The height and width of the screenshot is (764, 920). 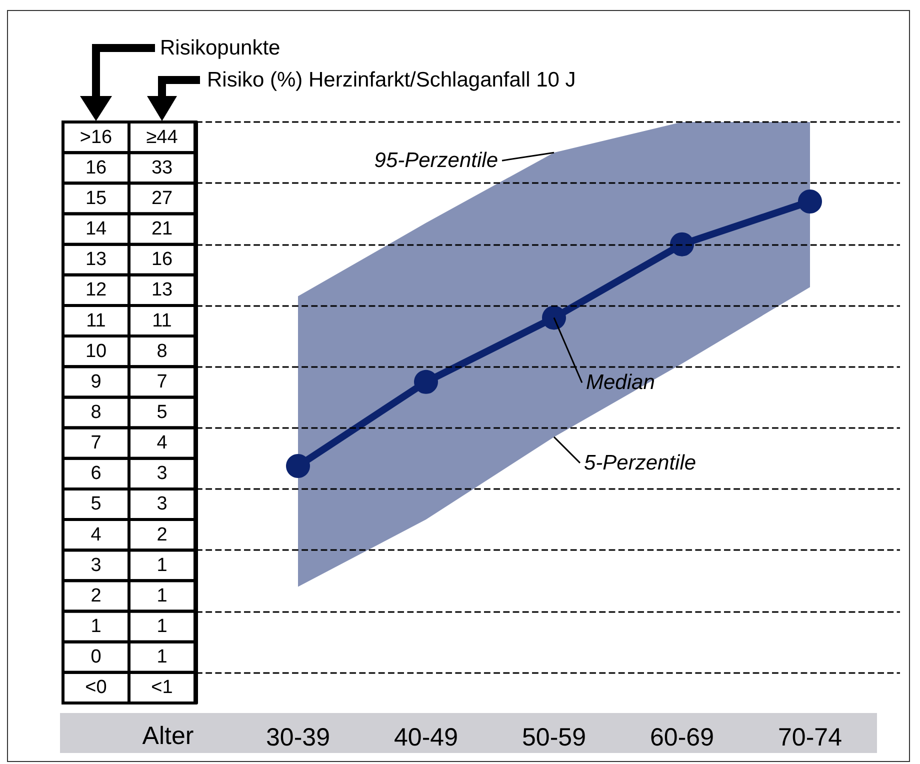 I want to click on x-tick-label: 40-49, so click(x=426, y=738).